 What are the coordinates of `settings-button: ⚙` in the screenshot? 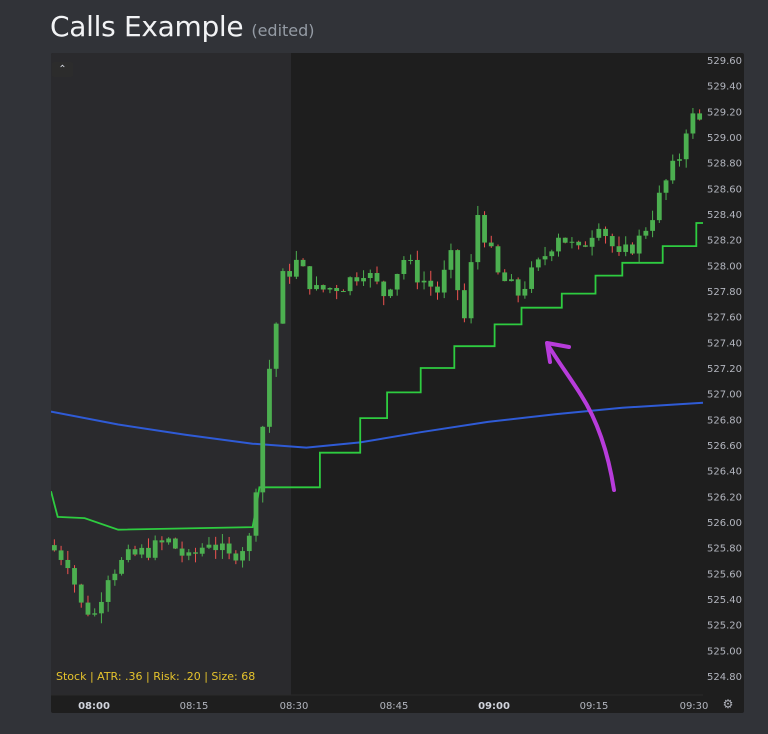 It's located at (728, 704).